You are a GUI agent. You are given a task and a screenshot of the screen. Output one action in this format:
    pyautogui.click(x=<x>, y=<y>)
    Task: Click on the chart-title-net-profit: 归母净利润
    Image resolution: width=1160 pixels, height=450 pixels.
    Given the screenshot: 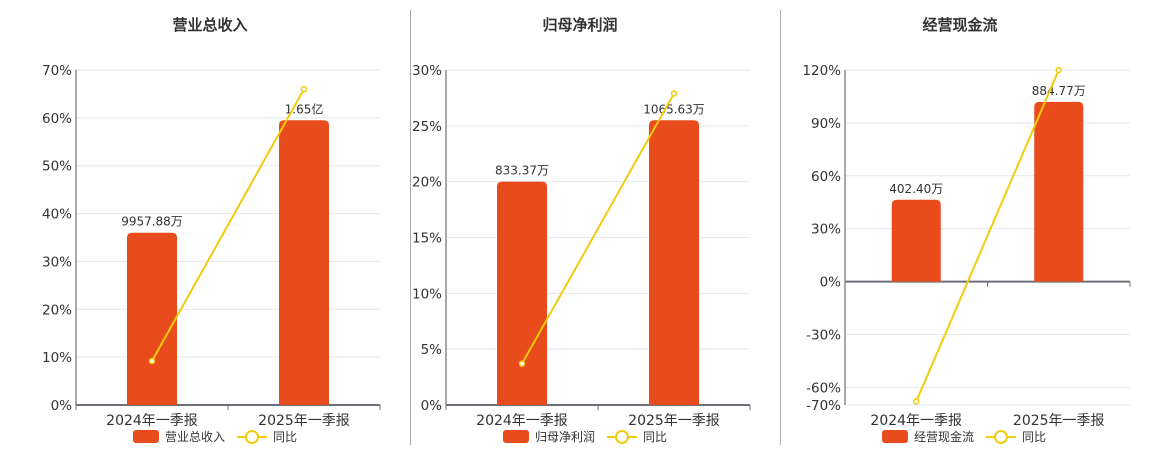 What is the action you would take?
    pyautogui.click(x=580, y=25)
    